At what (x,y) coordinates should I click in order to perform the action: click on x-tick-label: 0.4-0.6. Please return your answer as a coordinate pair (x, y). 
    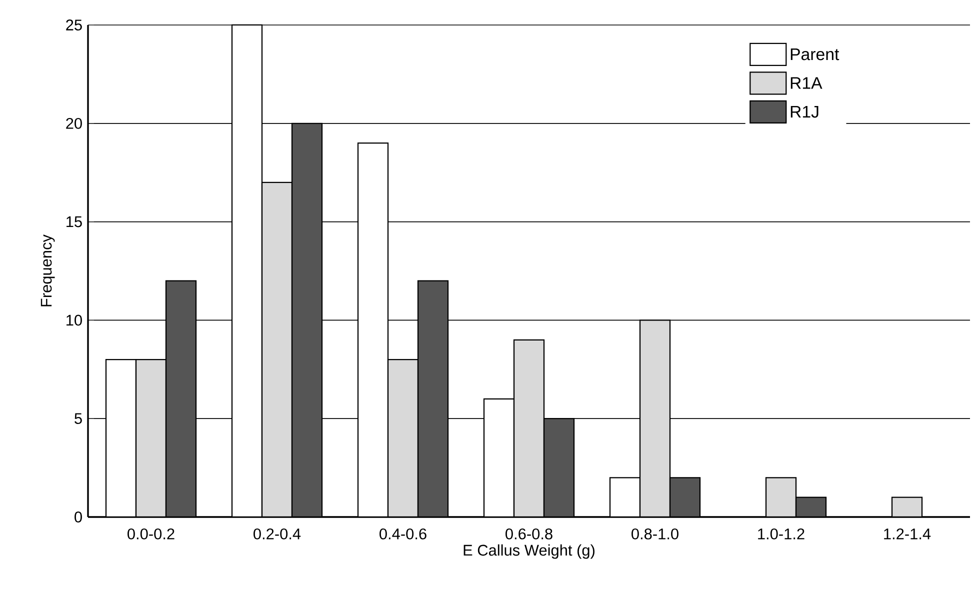
    Looking at the image, I should click on (403, 534).